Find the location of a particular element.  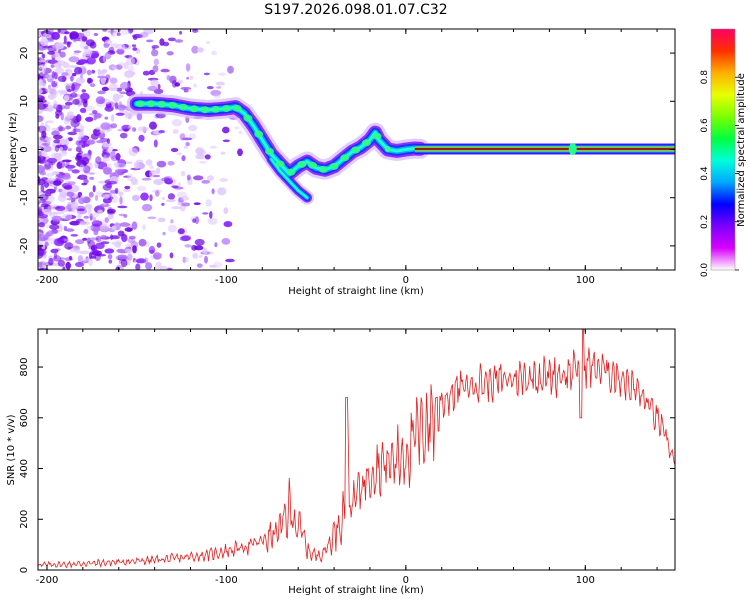

snr-ylabel: SNR (10 * v/v) is located at coordinates (11, 449).